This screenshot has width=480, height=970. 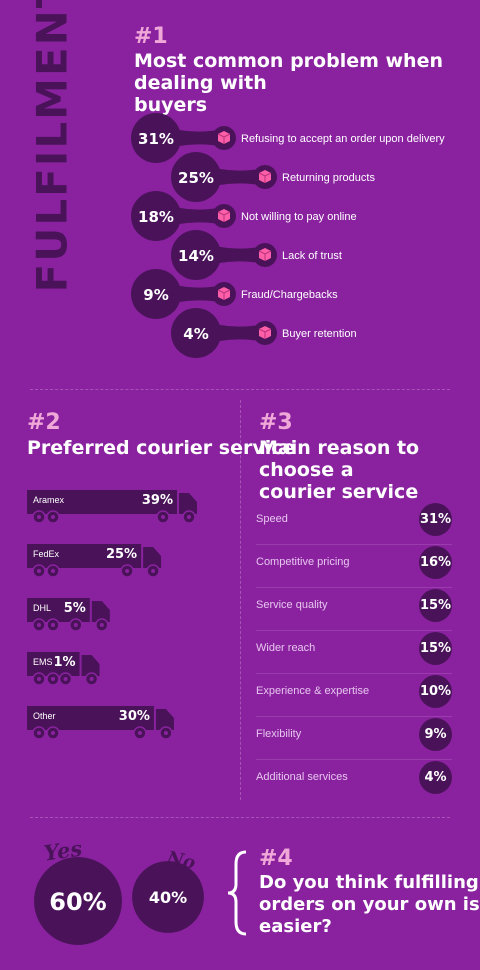 I want to click on problem-value: 4%, so click(x=195, y=334).